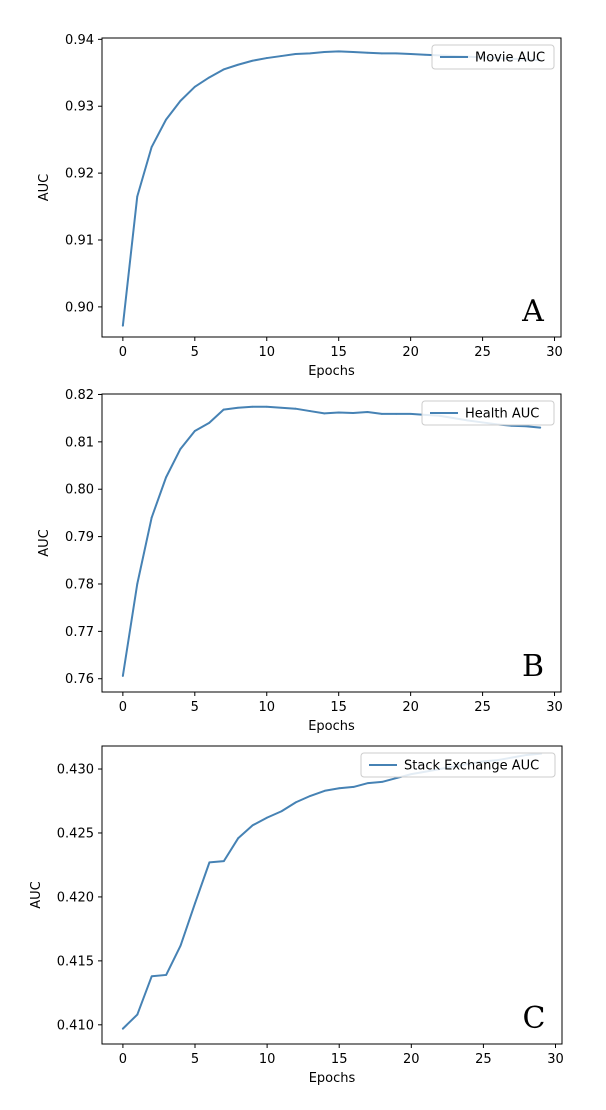  What do you see at coordinates (534, 1018) in the screenshot?
I see `panel-letter: C` at bounding box center [534, 1018].